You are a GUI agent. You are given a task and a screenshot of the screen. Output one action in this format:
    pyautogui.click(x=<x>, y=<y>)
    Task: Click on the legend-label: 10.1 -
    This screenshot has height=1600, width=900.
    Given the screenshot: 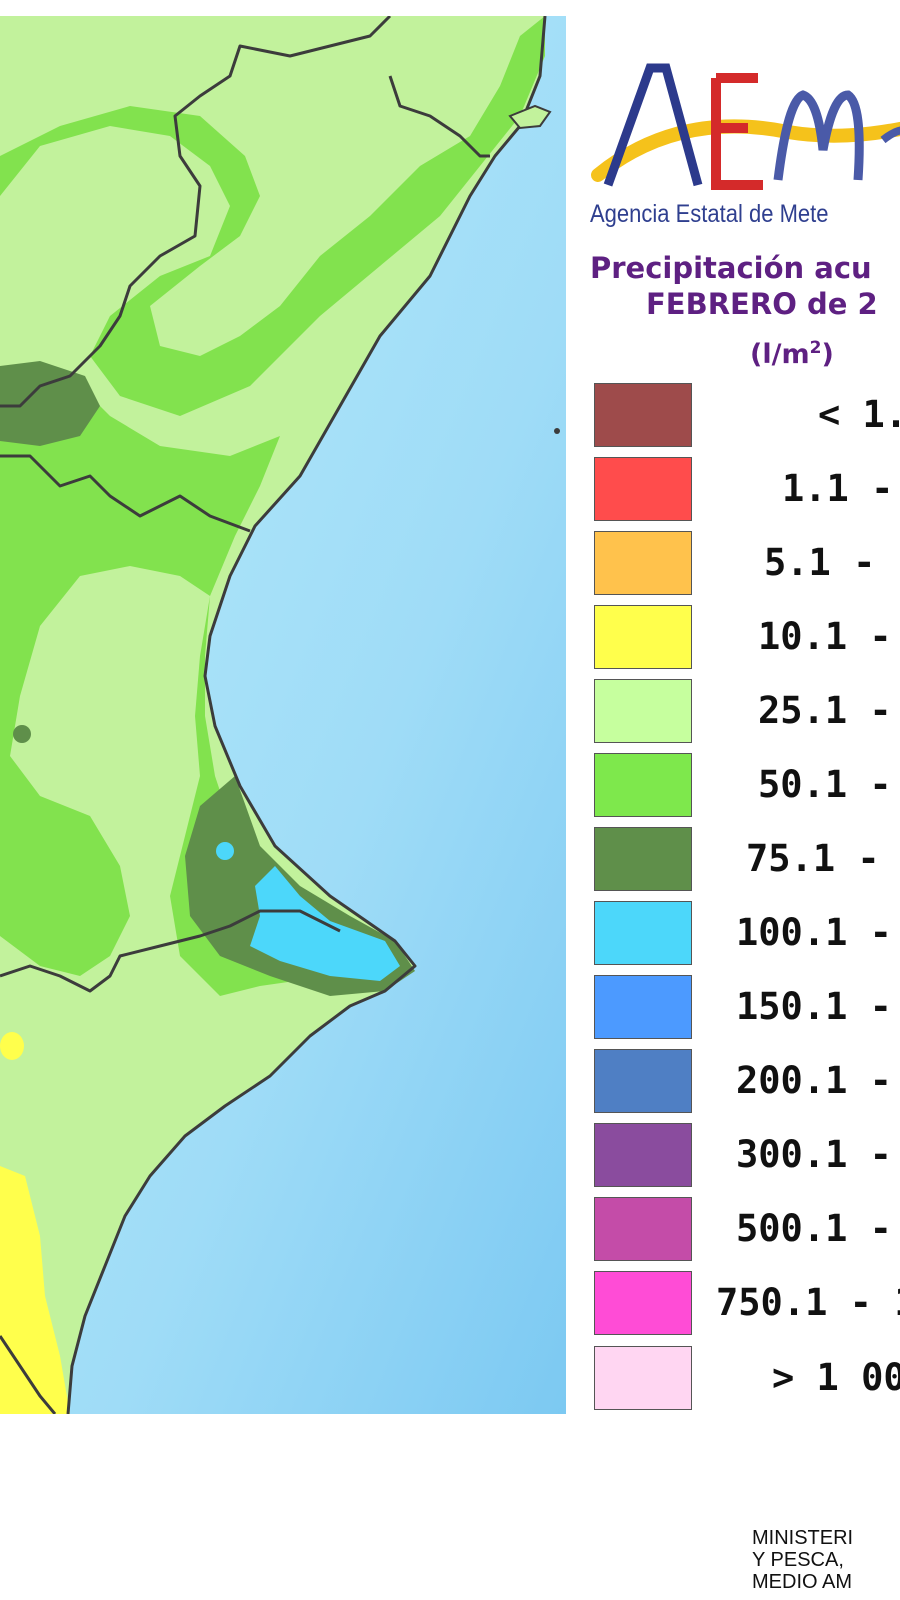 What is the action you would take?
    pyautogui.click(x=825, y=636)
    